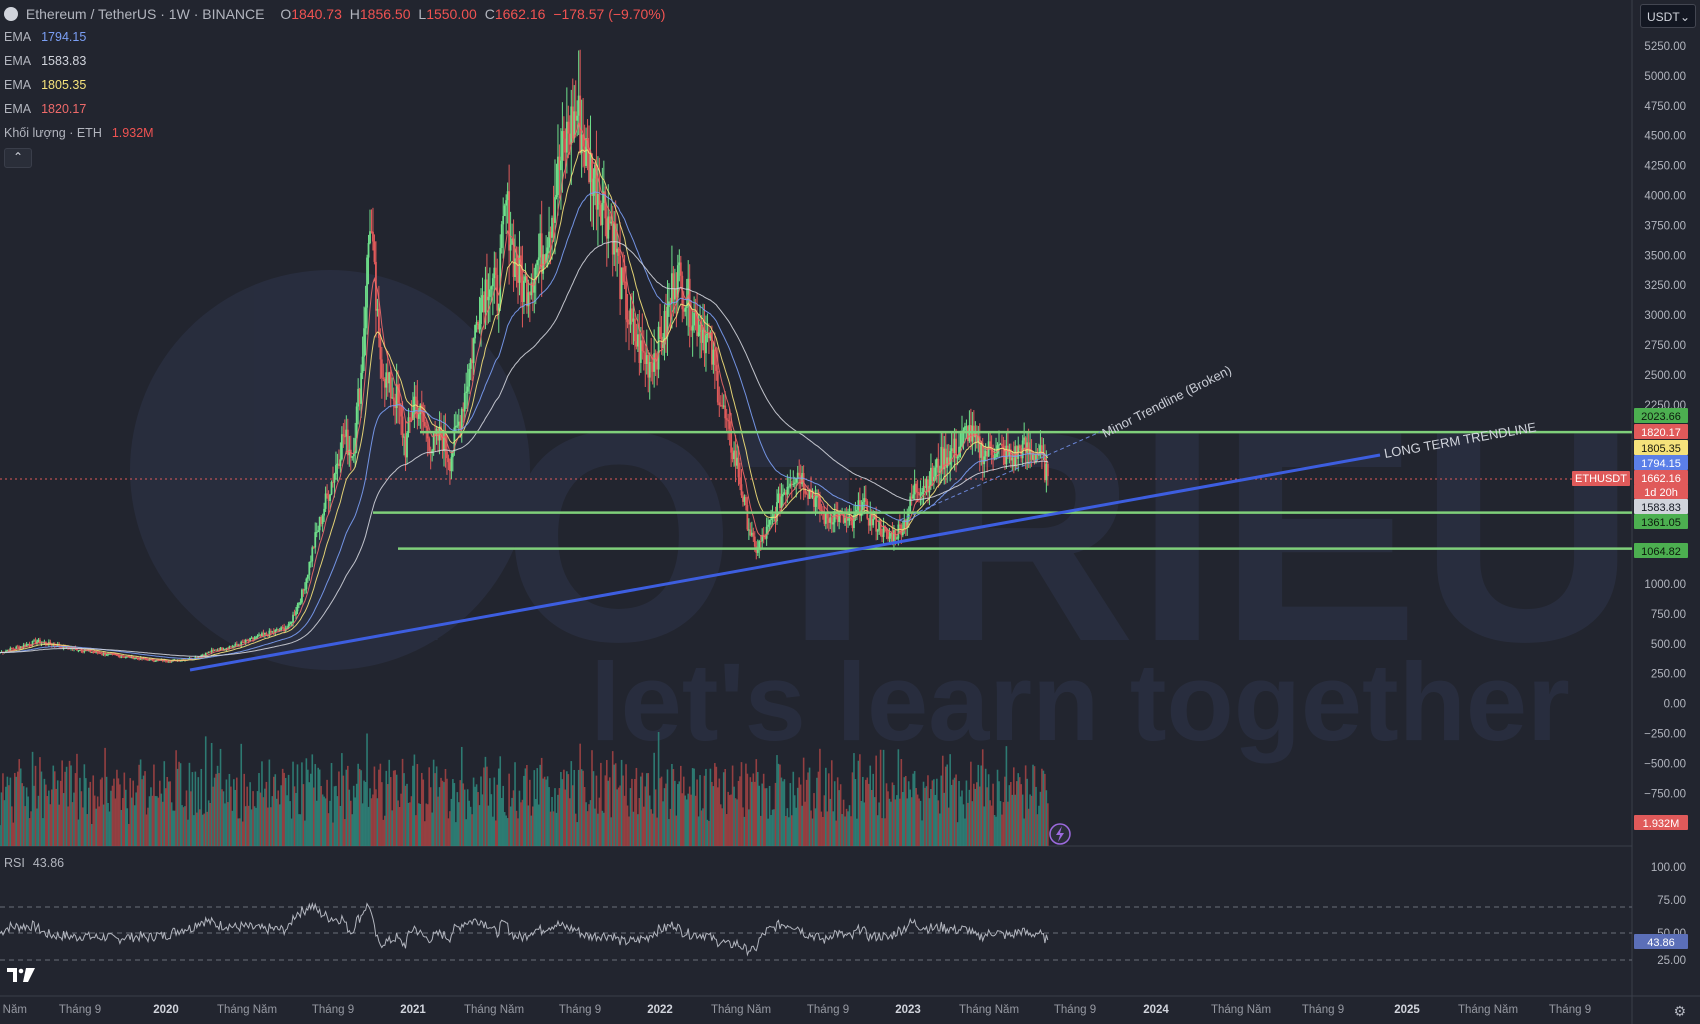 This screenshot has height=1024, width=1700. What do you see at coordinates (1665, 346) in the screenshot?
I see `price-tick: 2750.00` at bounding box center [1665, 346].